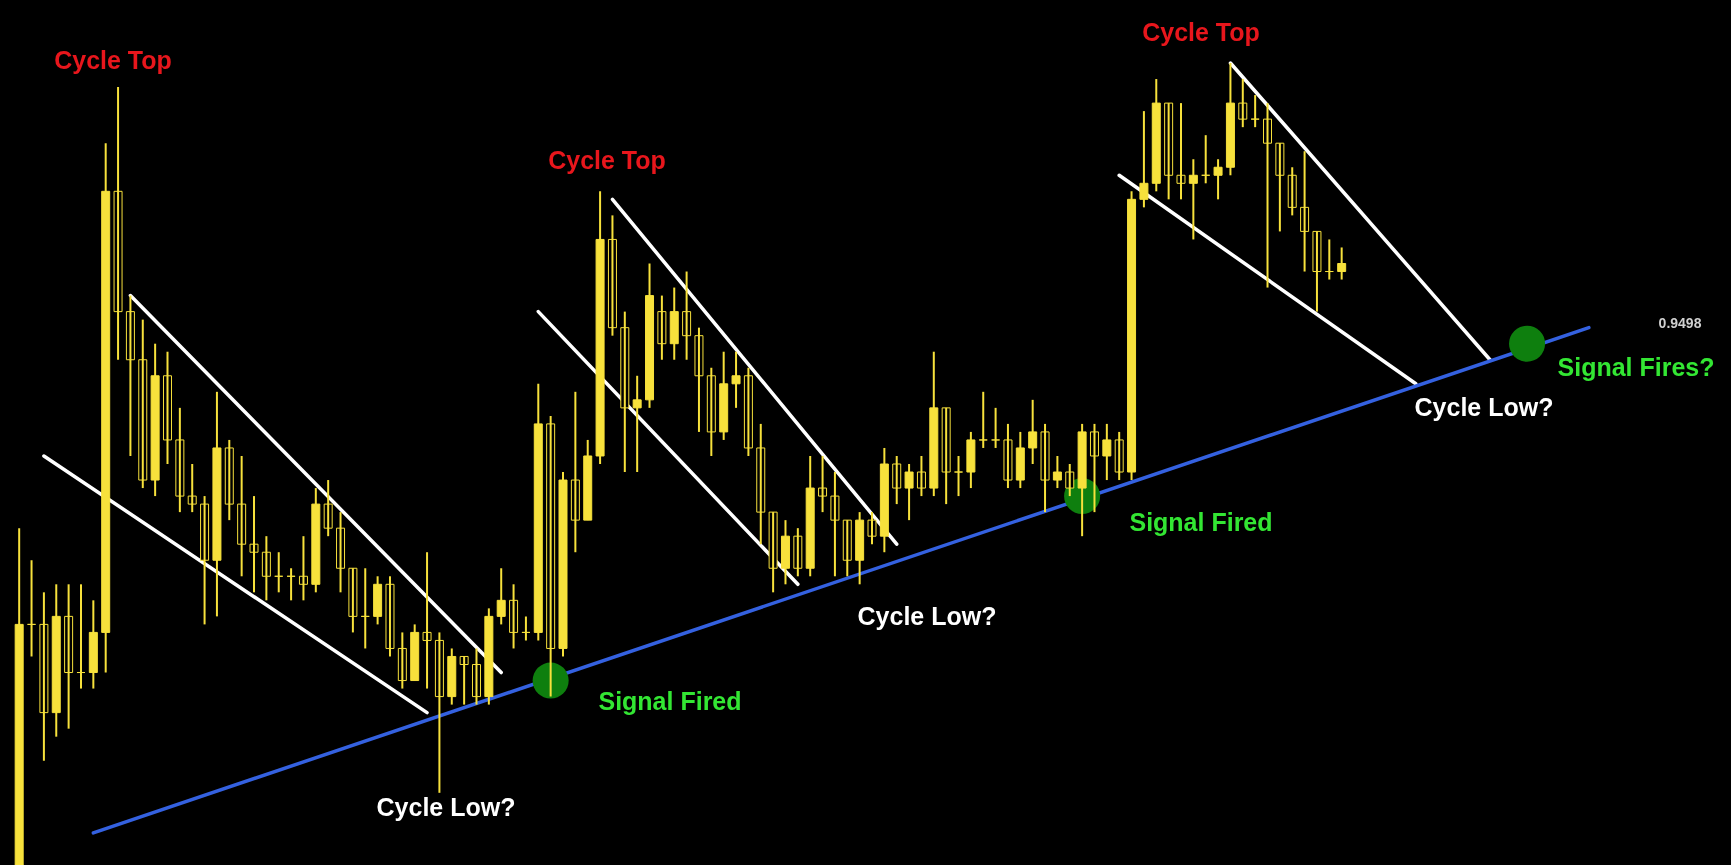 Image resolution: width=1731 pixels, height=865 pixels. I want to click on text: Cycle Top, so click(1201, 32).